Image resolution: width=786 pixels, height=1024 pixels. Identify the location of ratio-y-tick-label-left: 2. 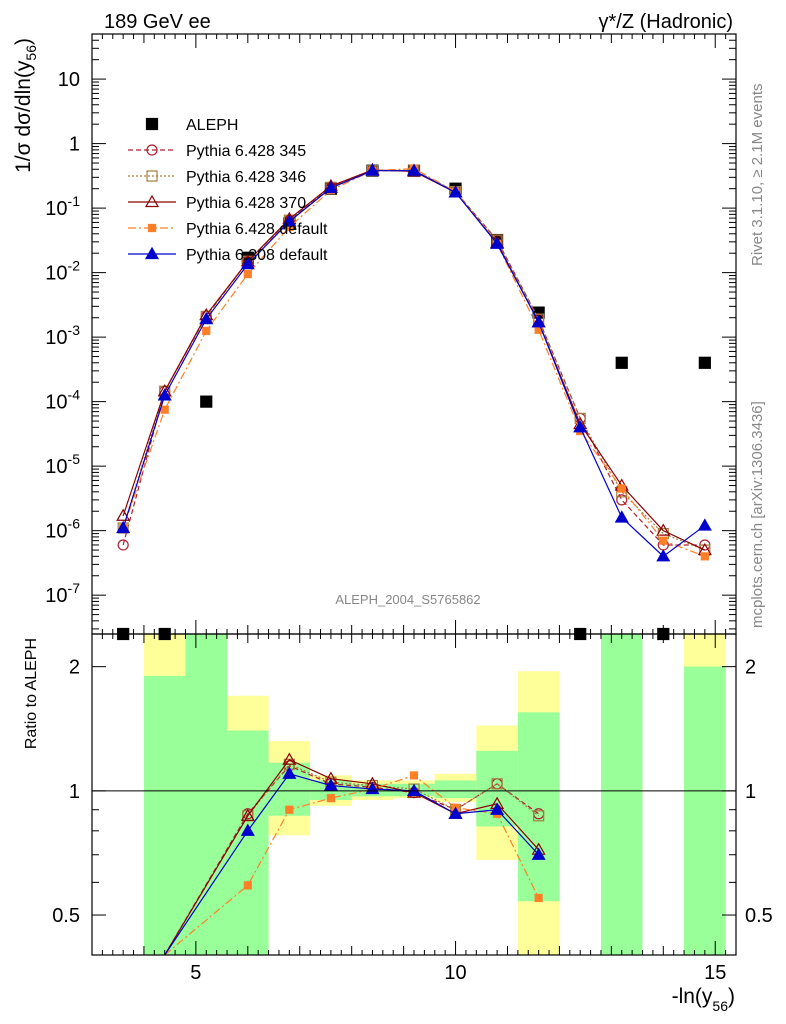
(74, 668).